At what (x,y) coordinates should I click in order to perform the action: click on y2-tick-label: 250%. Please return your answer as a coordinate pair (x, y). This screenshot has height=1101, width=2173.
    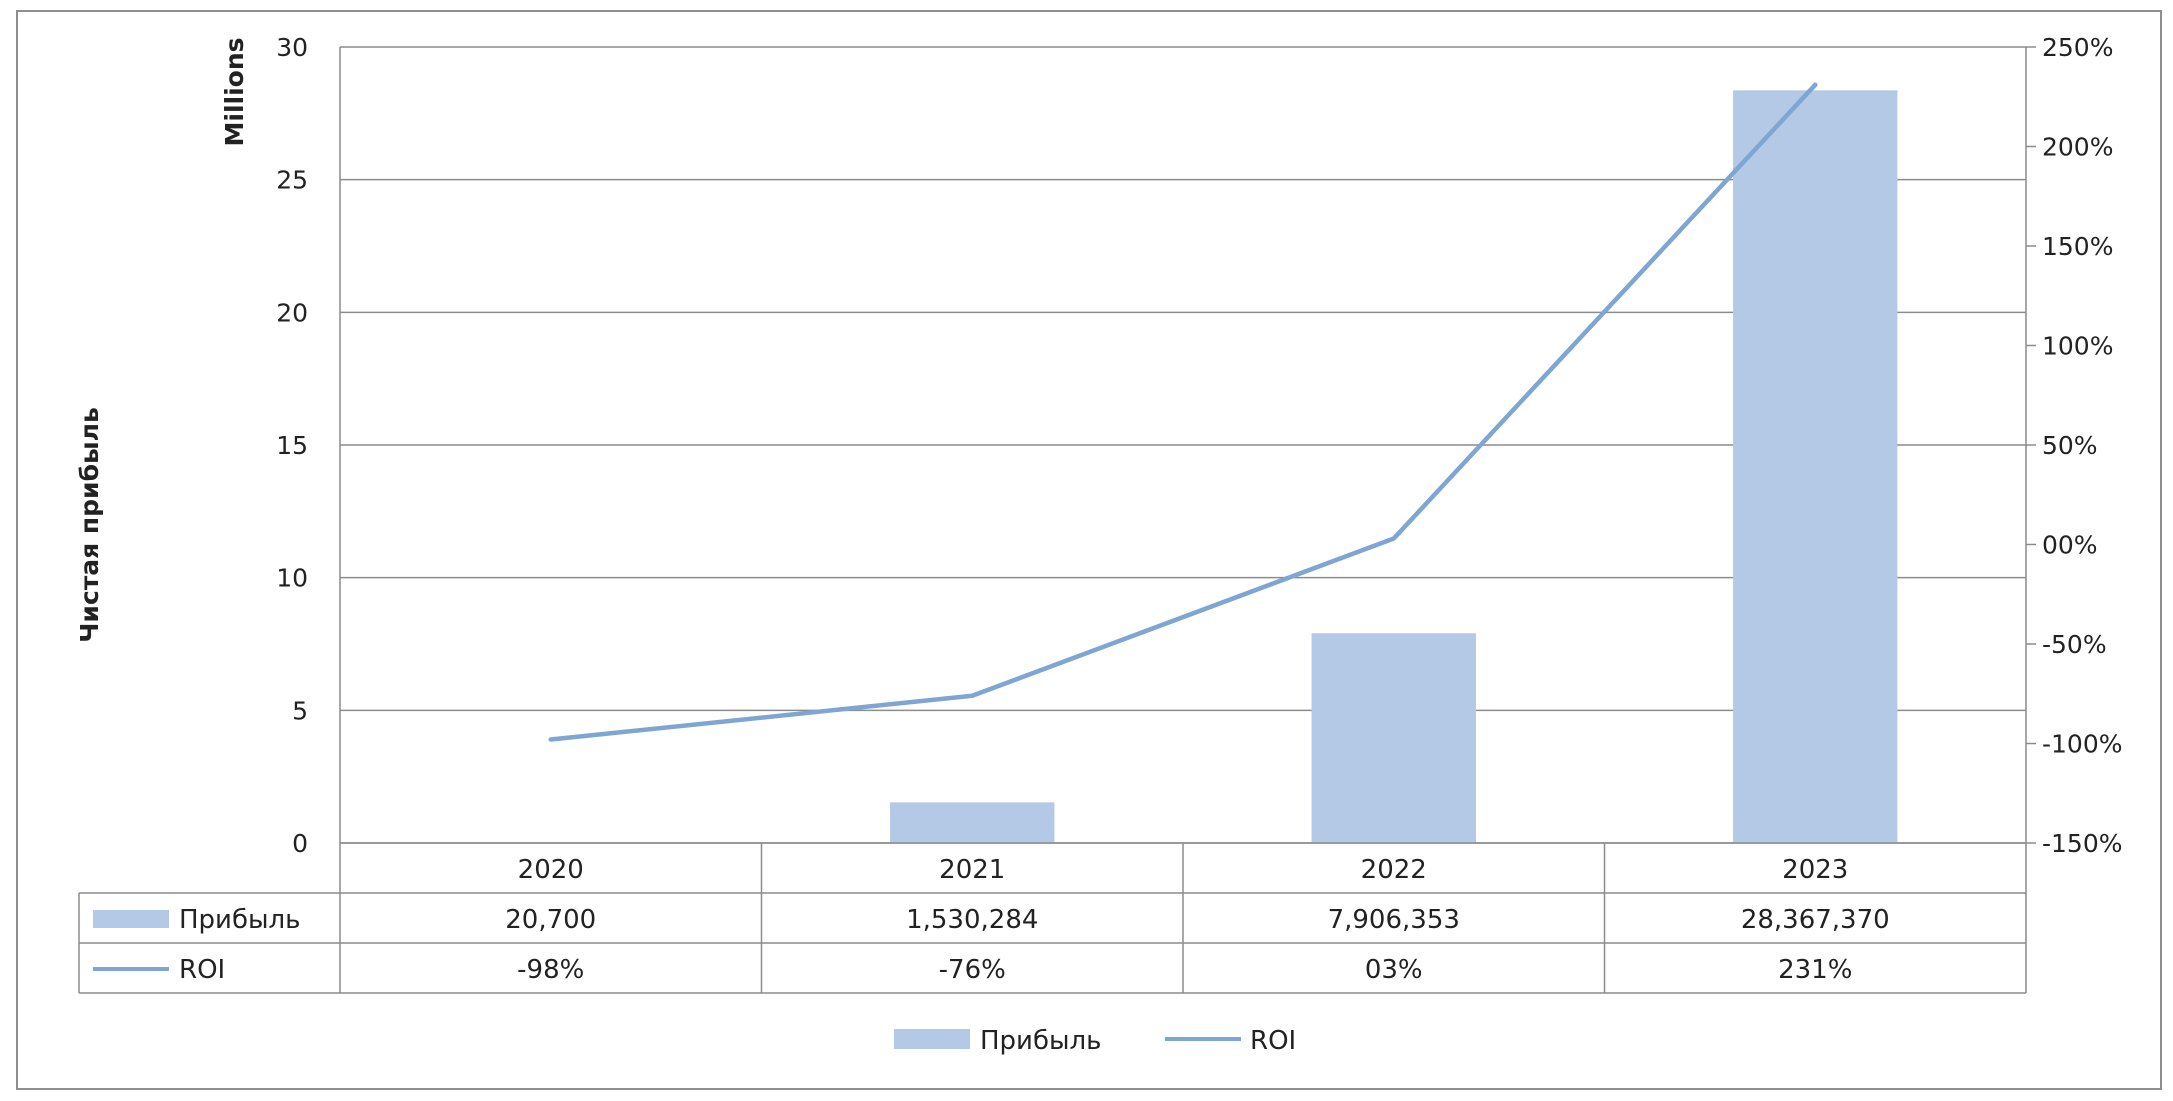
    Looking at the image, I should click on (2077, 47).